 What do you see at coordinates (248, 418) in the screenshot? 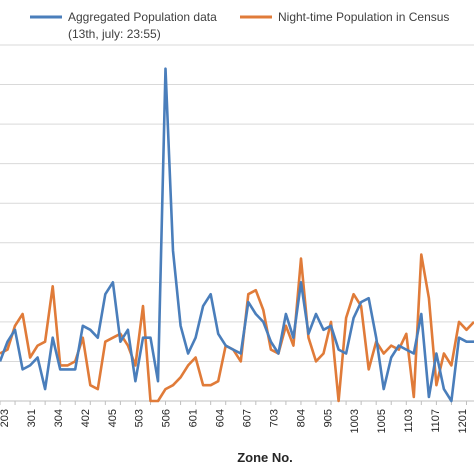
I see `x-tick-label: 607` at bounding box center [248, 418].